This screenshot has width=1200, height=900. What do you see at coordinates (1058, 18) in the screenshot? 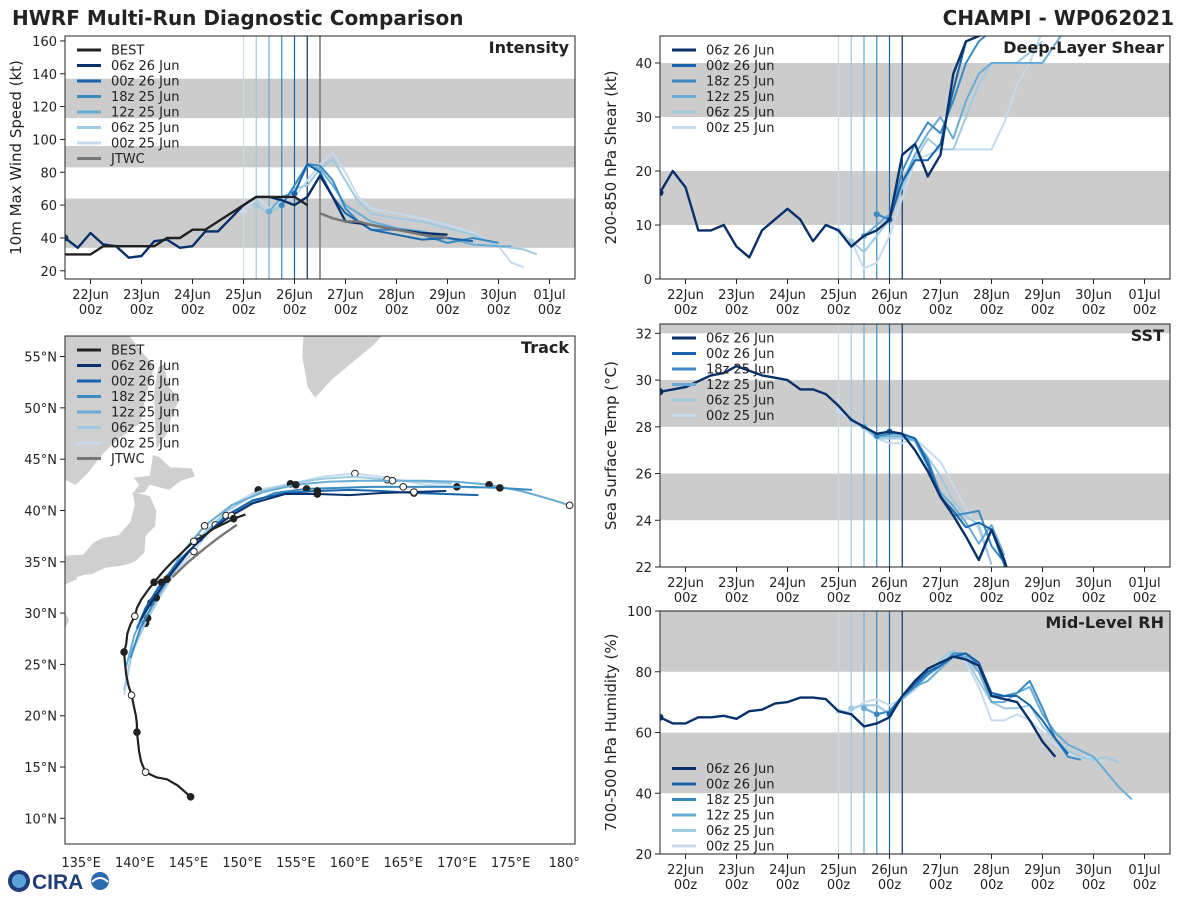
I see `storm-name: CHAMPI - WP062021` at bounding box center [1058, 18].